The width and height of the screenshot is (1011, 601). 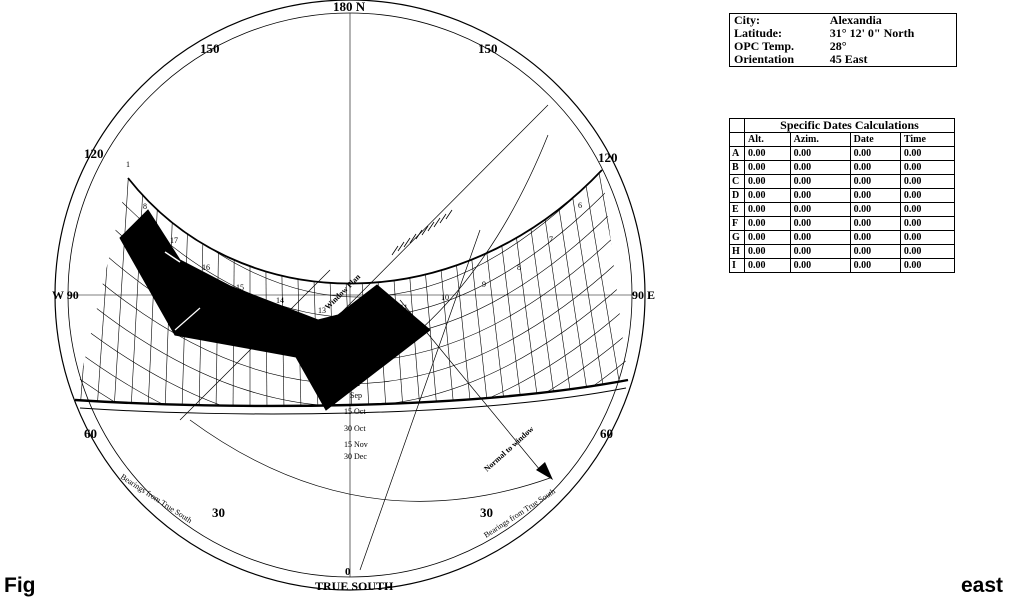 I want to click on normal-arrow-head, so click(x=544, y=471).